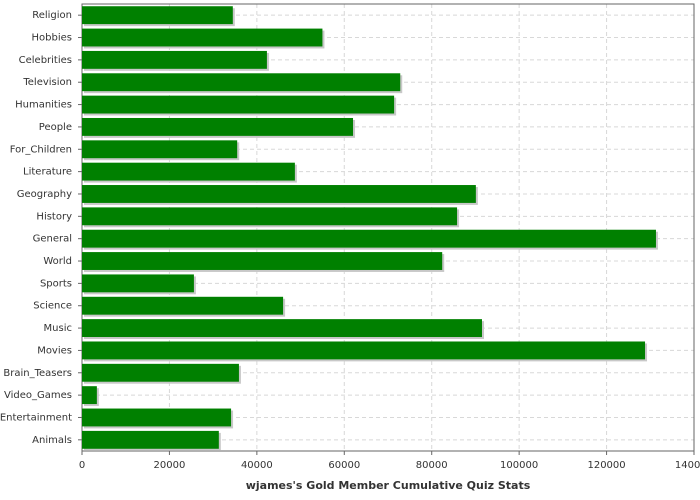 Image resolution: width=700 pixels, height=500 pixels. Describe the element at coordinates (170, 465) in the screenshot. I see `x-tick-label: 20000` at that location.